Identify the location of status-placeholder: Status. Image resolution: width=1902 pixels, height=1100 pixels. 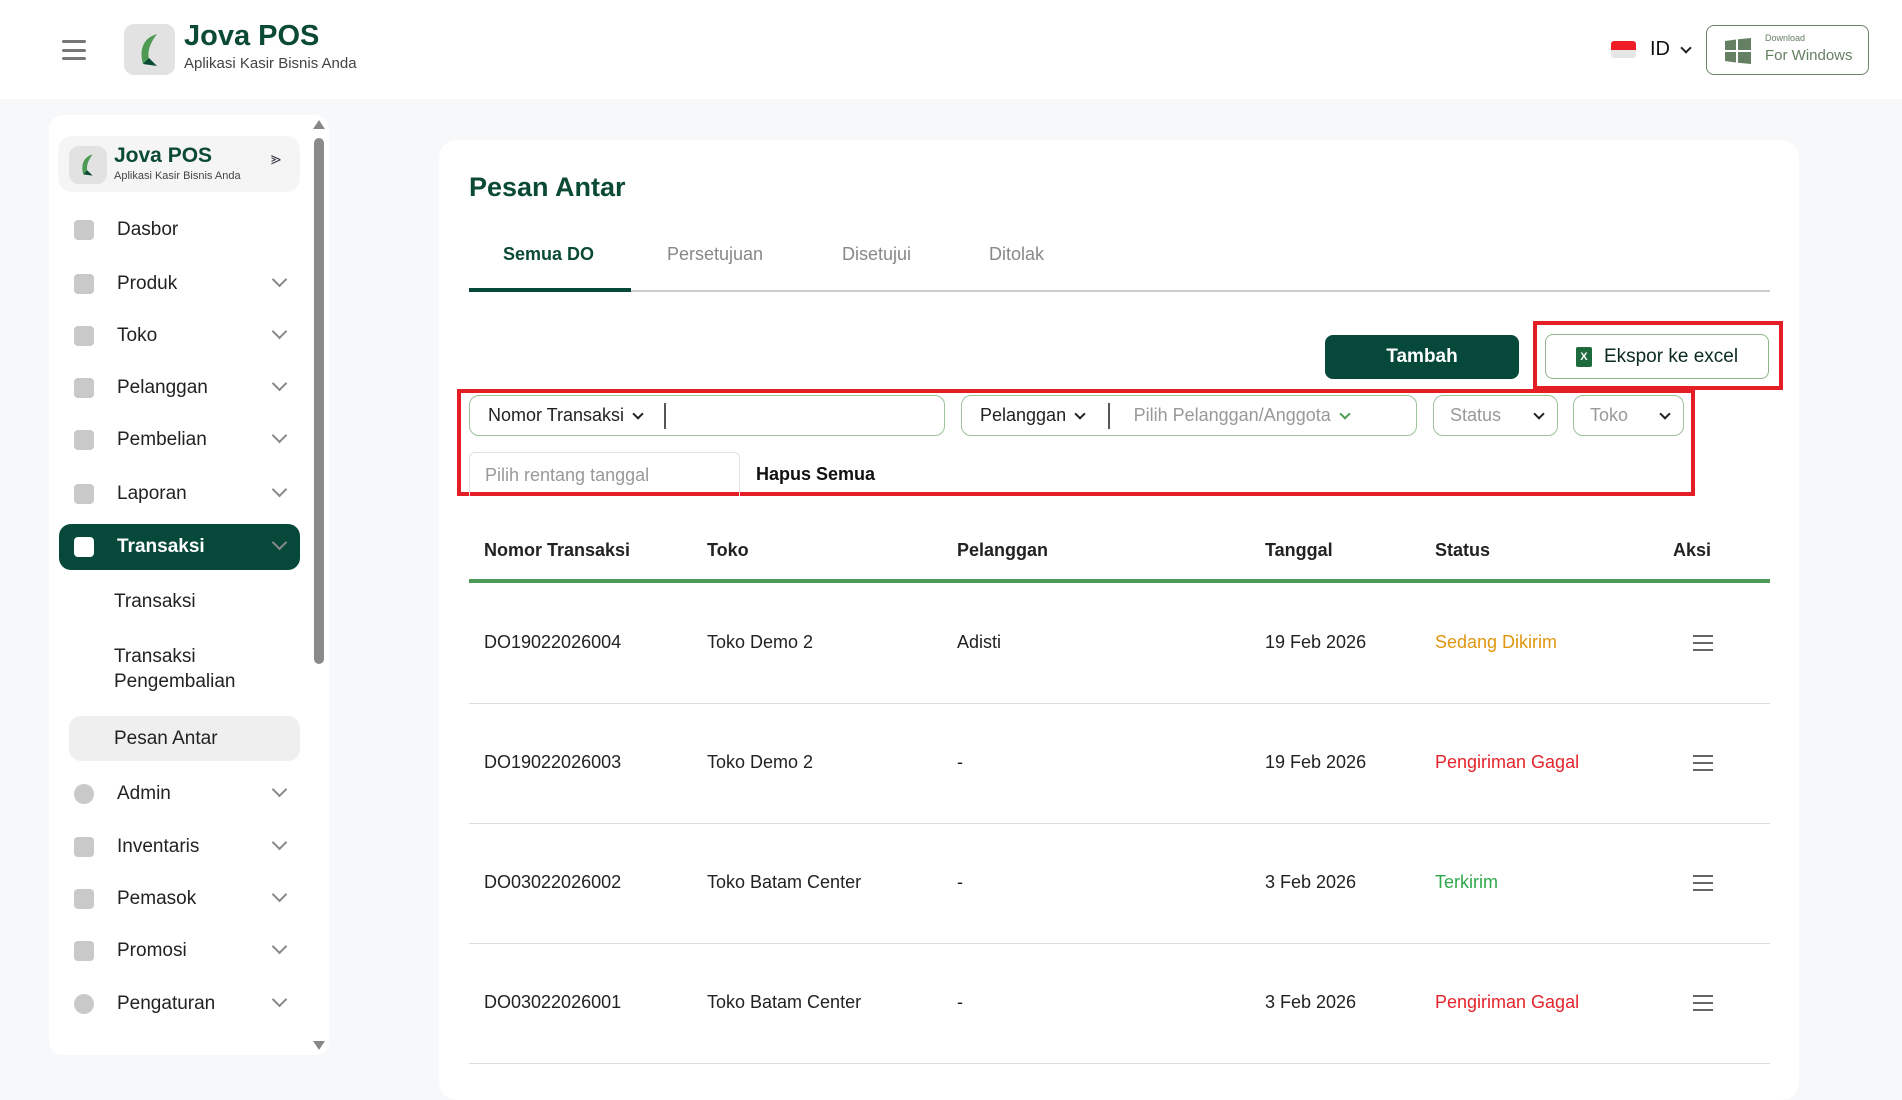
(1476, 415).